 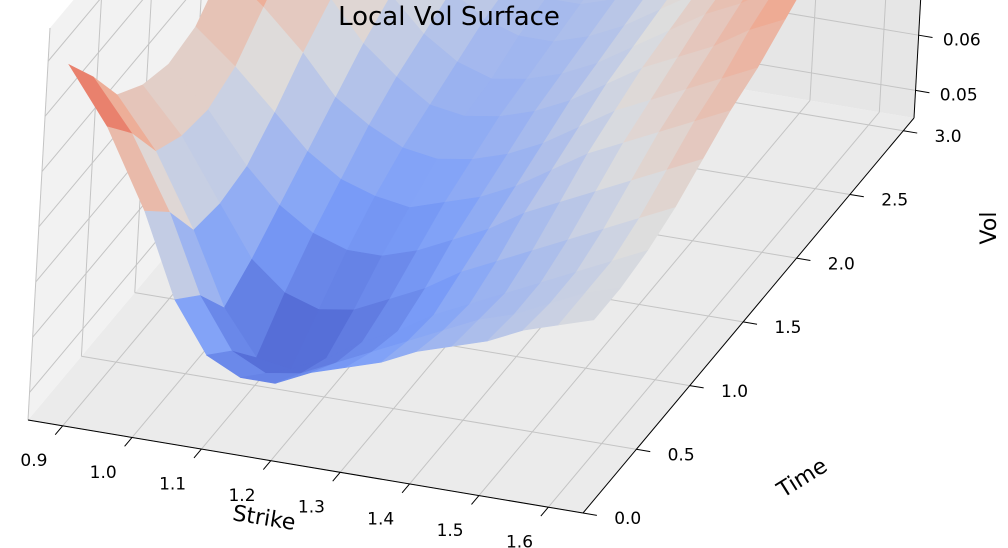 I want to click on x-tick-label: 1.6, so click(x=519, y=540).